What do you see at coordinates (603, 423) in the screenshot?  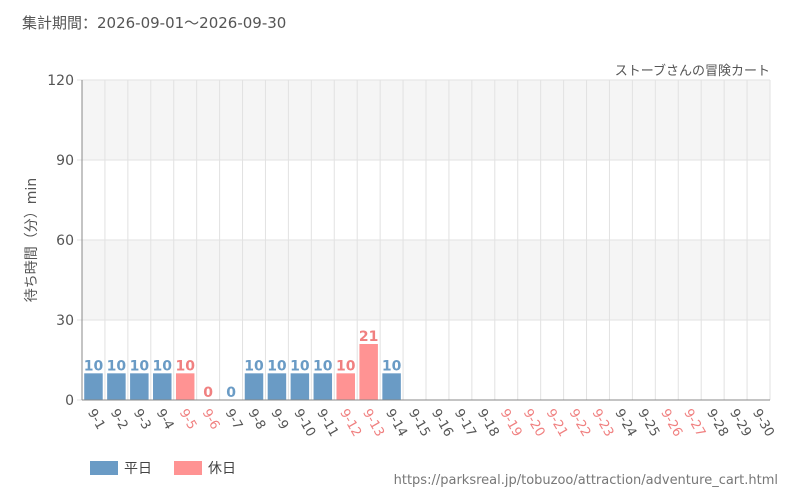 I see `x-tick-label-9-23: 9-23` at bounding box center [603, 423].